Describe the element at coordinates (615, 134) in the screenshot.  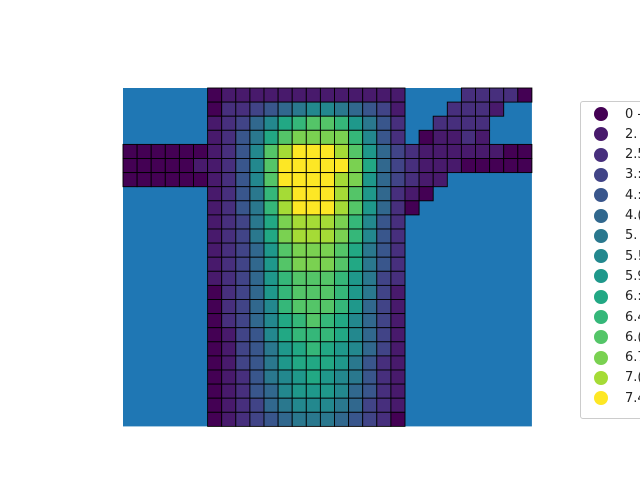
I see `legend-entry: 2.` at that location.